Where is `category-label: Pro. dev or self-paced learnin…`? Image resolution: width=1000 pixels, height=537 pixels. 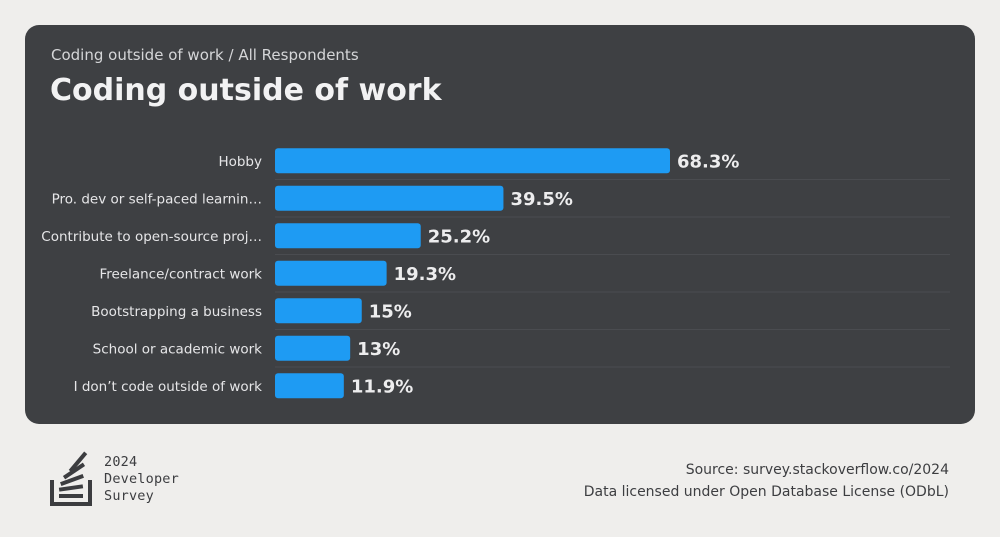 category-label: Pro. dev or self-paced learnin… is located at coordinates (157, 199).